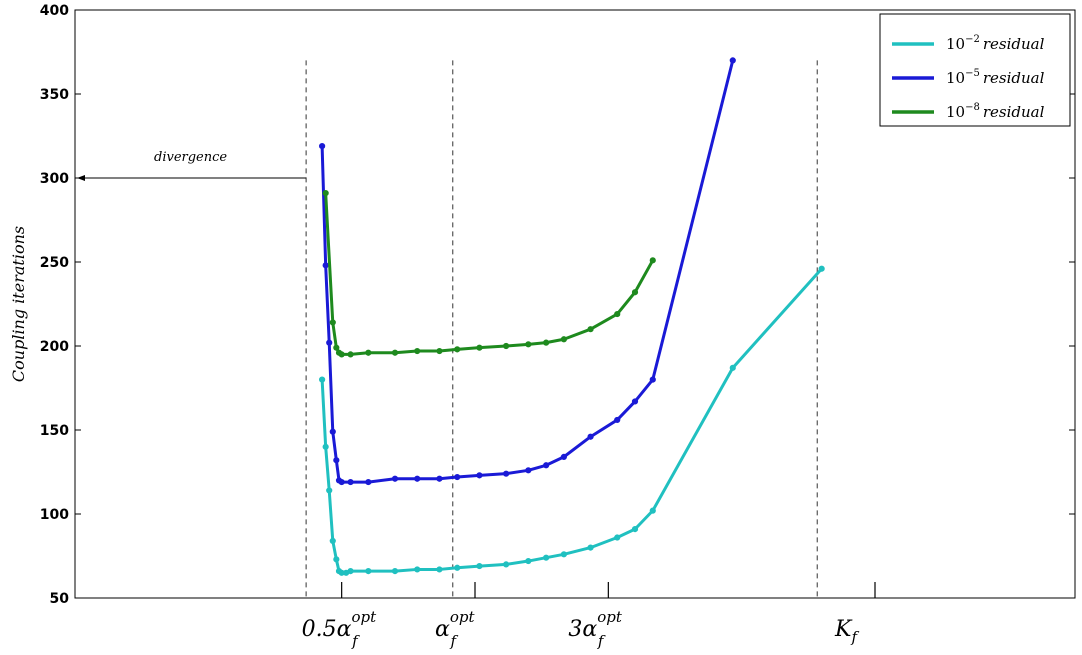 This screenshot has height=655, width=1082. What do you see at coordinates (192, 165) in the screenshot?
I see `divergence-annotation: divergence` at bounding box center [192, 165].